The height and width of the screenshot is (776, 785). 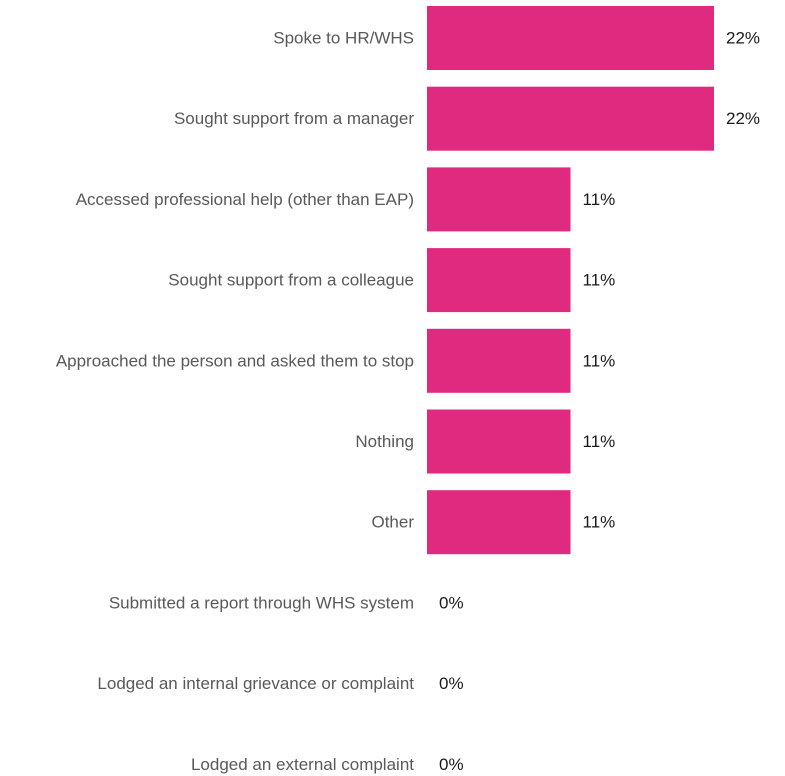 What do you see at coordinates (451, 764) in the screenshot?
I see `value-label-9: 0%` at bounding box center [451, 764].